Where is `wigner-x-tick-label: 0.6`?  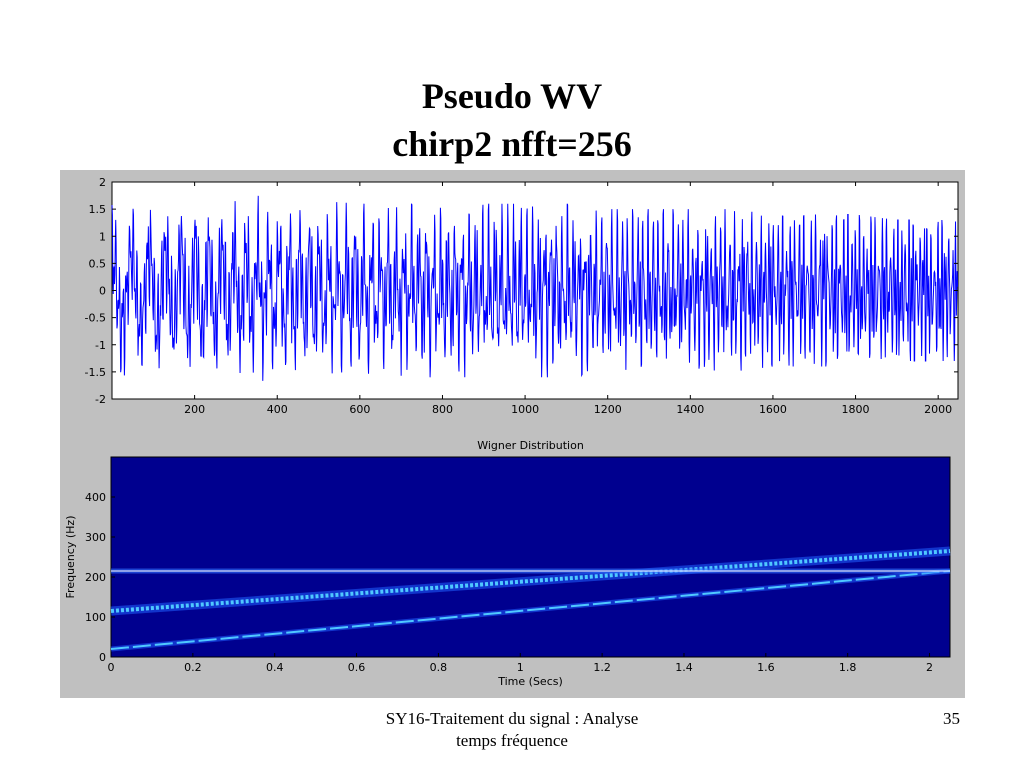 wigner-x-tick-label: 0.6 is located at coordinates (357, 667).